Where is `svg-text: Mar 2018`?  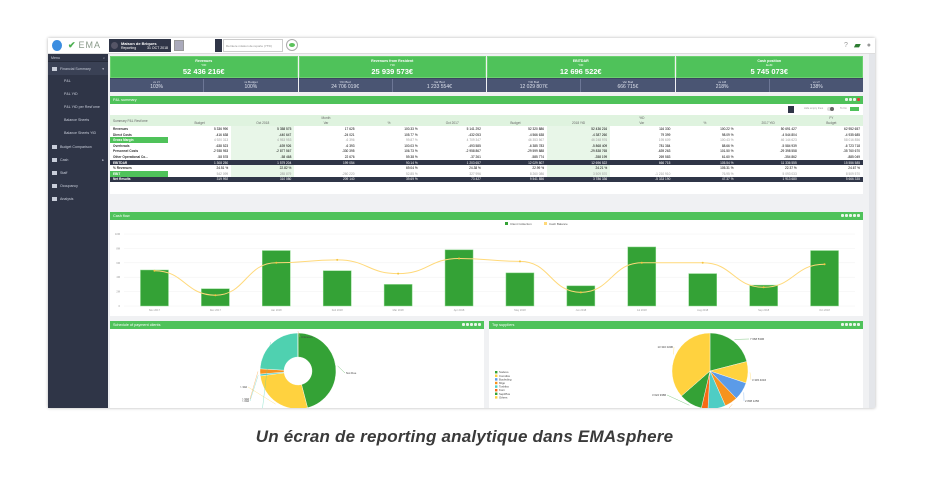
svg-text: Mar 2018 is located at coordinates (399, 310).